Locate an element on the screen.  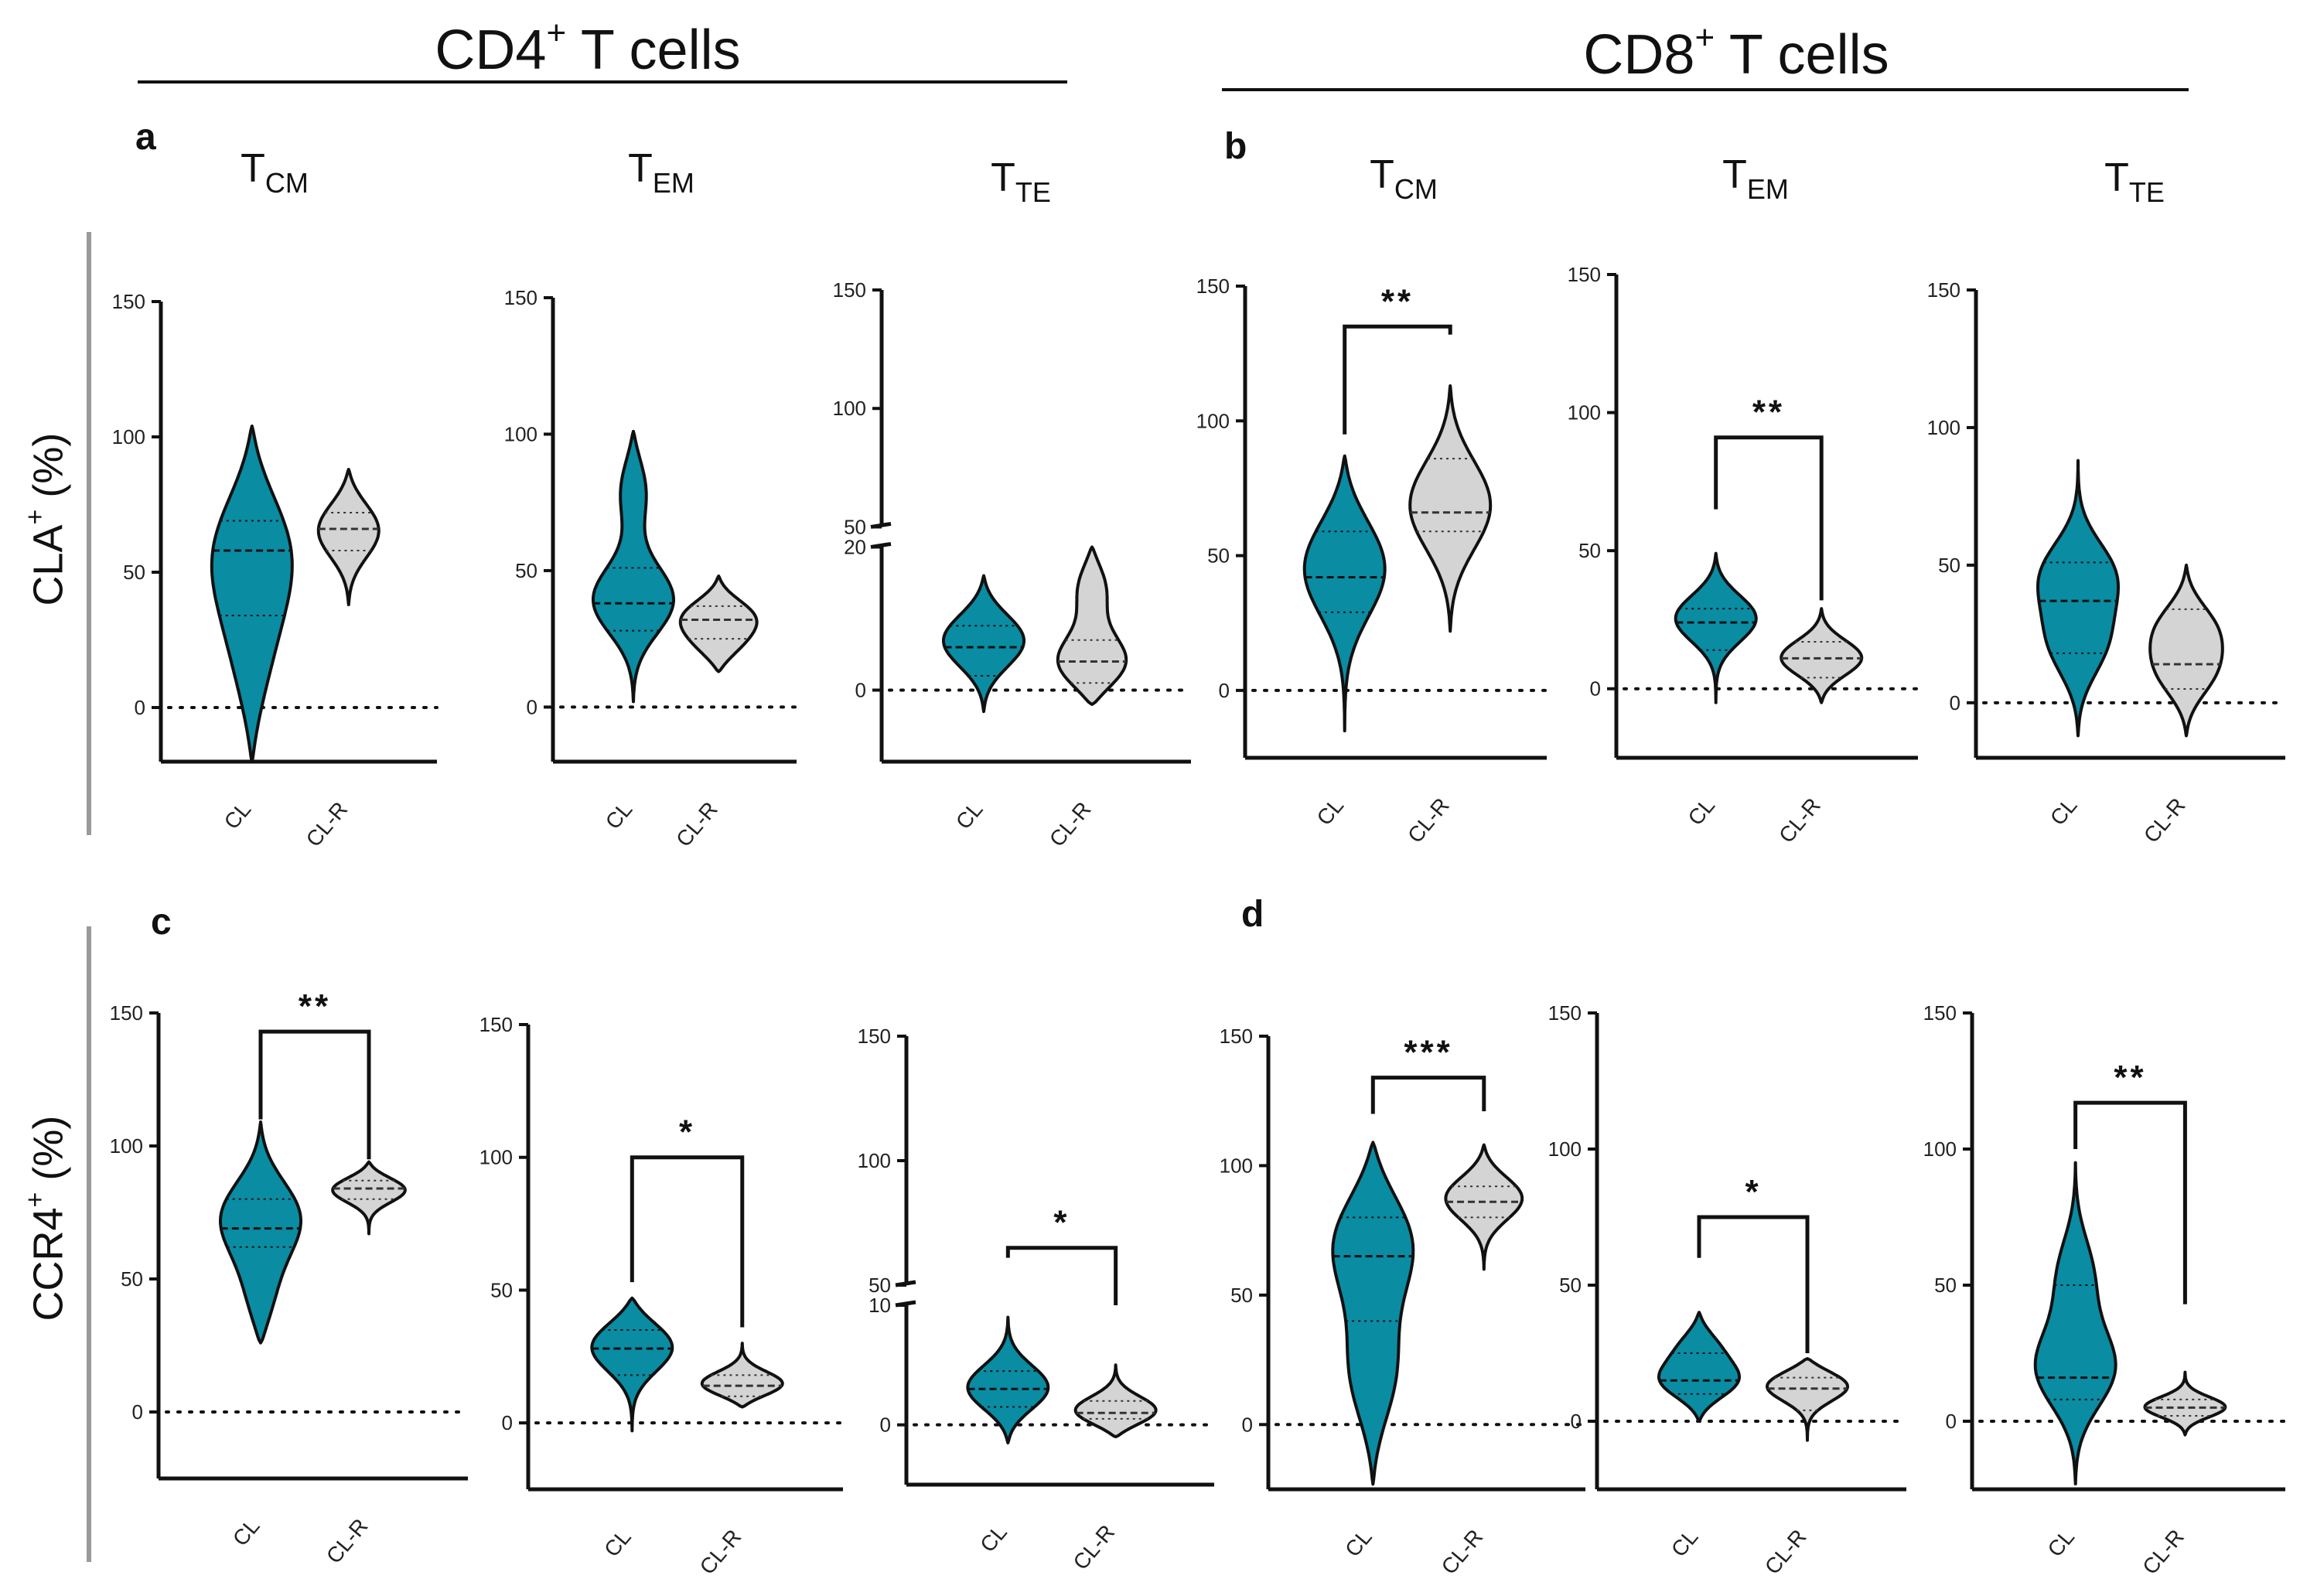
x-tick-label-d2-CL: CL is located at coordinates (1685, 1543).